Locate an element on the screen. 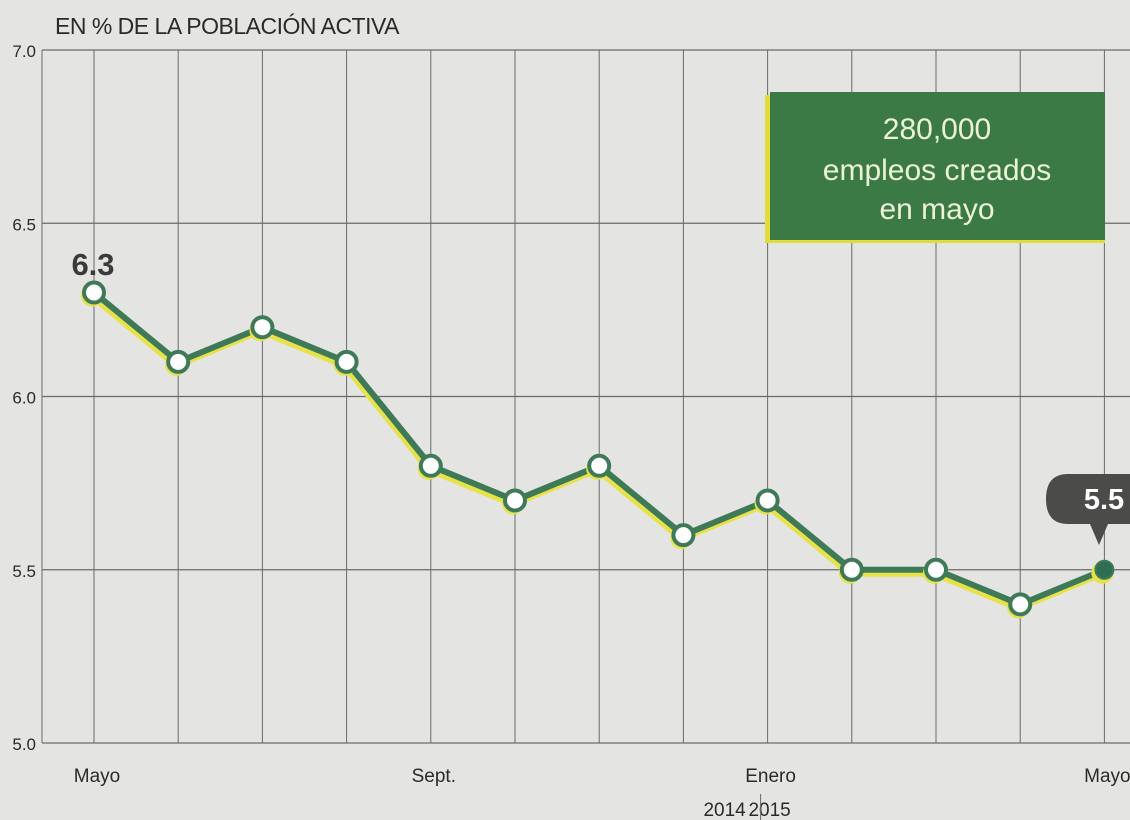 The height and width of the screenshot is (820, 1130). callout-box: 280,000 empleos creados en mayo is located at coordinates (935, 167).